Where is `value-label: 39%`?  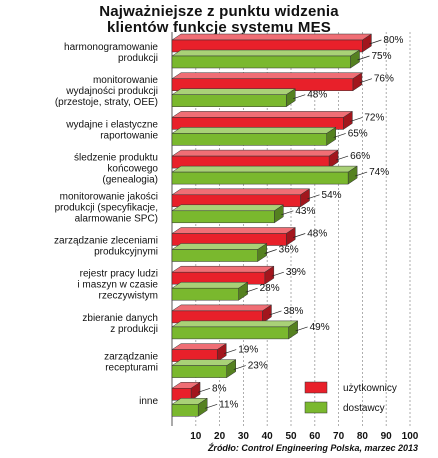
value-label: 39% is located at coordinates (296, 272).